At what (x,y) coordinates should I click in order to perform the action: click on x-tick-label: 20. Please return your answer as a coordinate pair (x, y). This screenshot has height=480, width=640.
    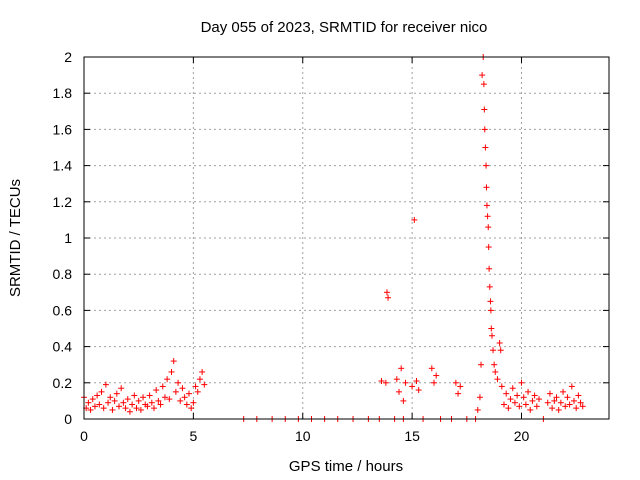
    Looking at the image, I should click on (522, 436).